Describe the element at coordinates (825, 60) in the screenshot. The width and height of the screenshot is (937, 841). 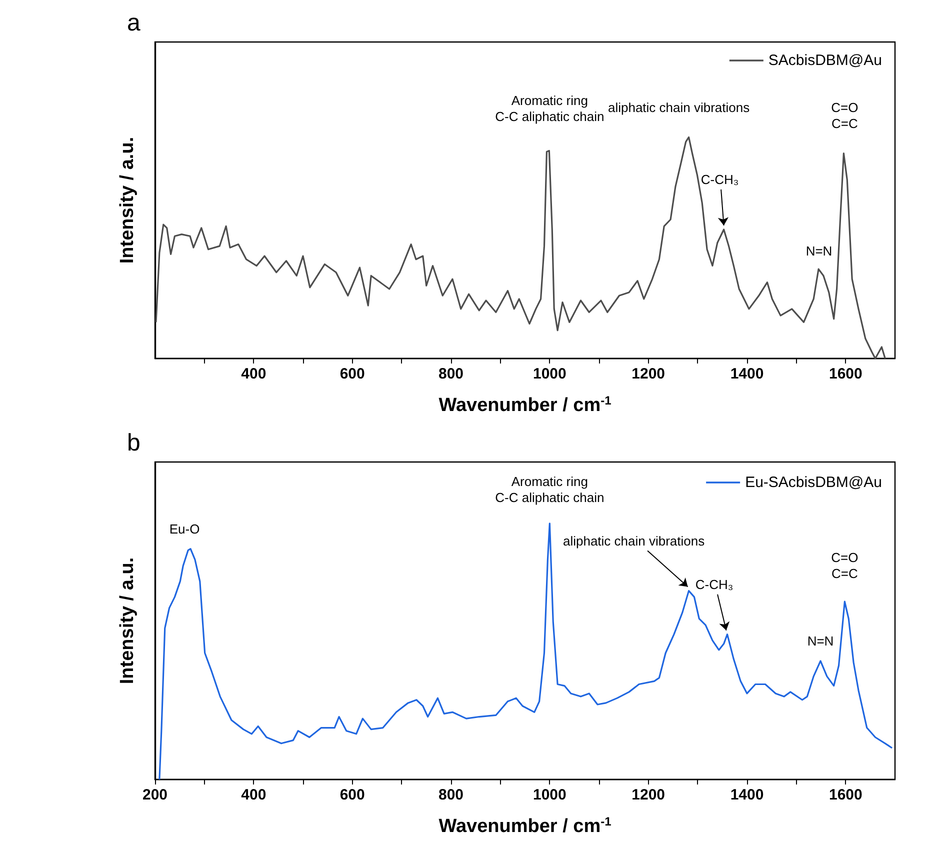
I see `legend-label: SAcbisDBM@Au` at that location.